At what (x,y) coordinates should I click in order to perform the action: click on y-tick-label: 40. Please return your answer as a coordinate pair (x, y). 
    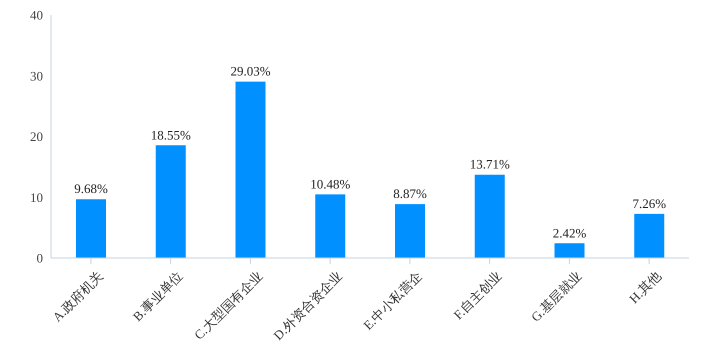
    Looking at the image, I should click on (36, 15).